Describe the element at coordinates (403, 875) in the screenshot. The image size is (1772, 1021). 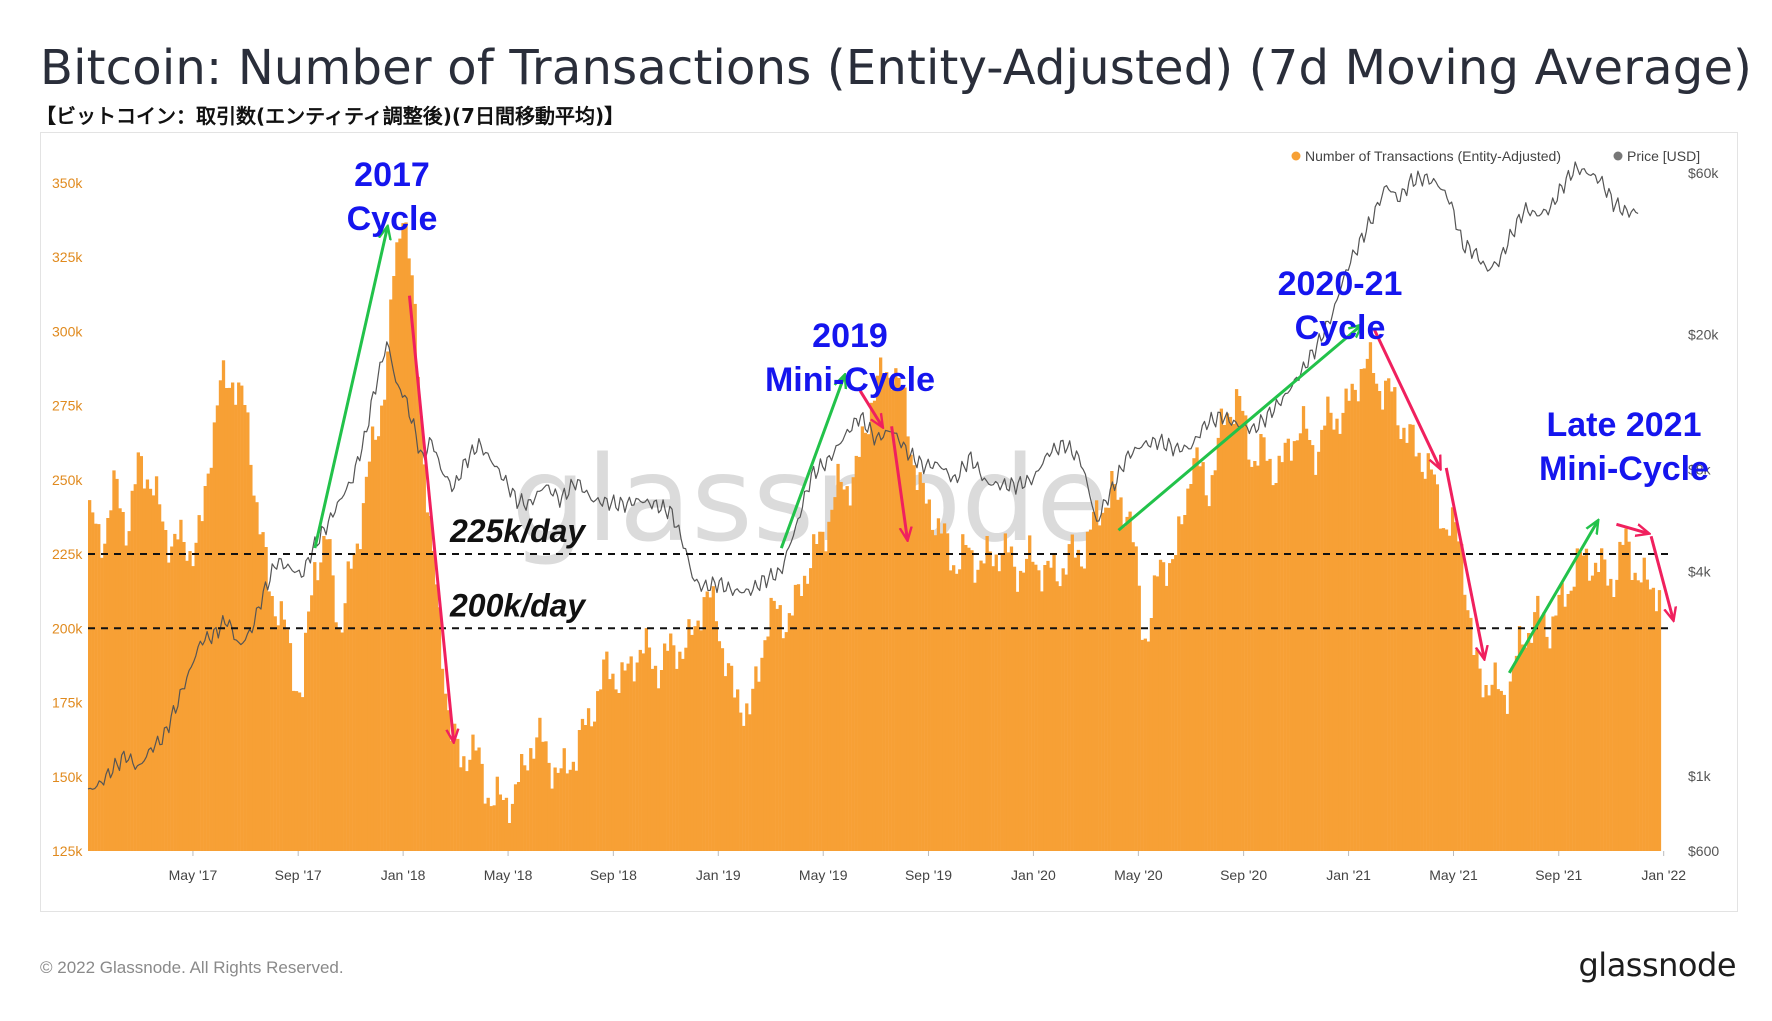
I see `x-tick-label: Jan '18` at that location.